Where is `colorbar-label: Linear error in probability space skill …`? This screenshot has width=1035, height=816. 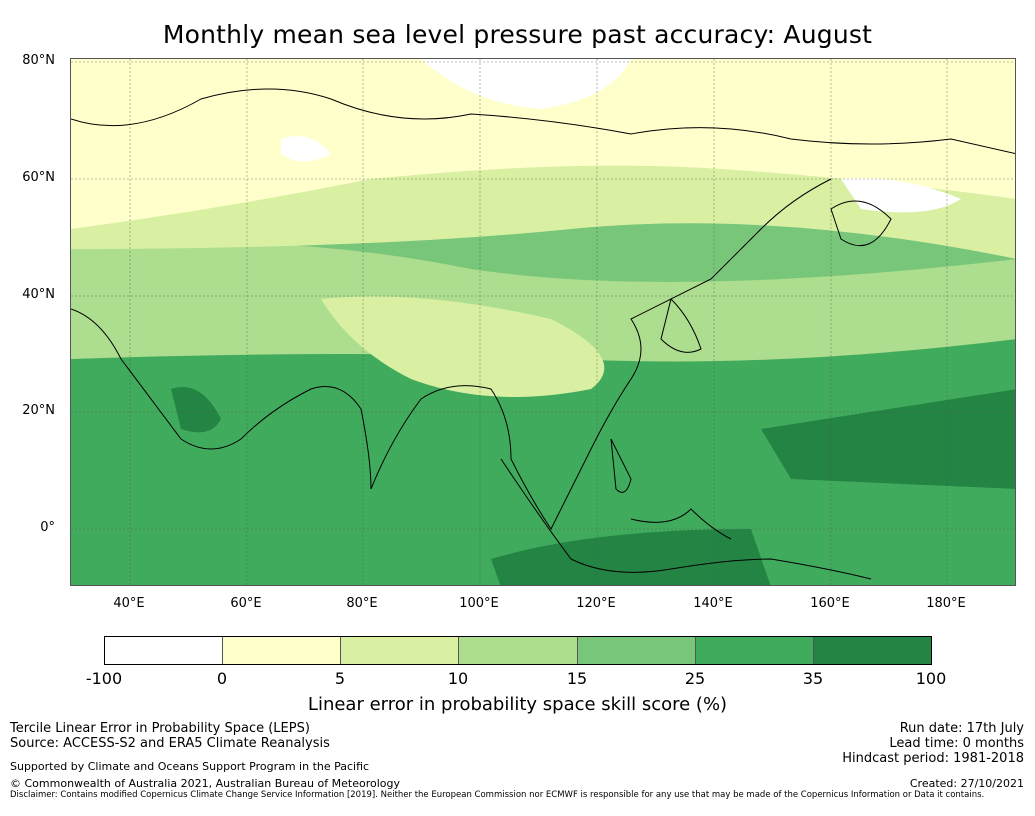
colorbar-label: Linear error in probability space skill … is located at coordinates (517, 704).